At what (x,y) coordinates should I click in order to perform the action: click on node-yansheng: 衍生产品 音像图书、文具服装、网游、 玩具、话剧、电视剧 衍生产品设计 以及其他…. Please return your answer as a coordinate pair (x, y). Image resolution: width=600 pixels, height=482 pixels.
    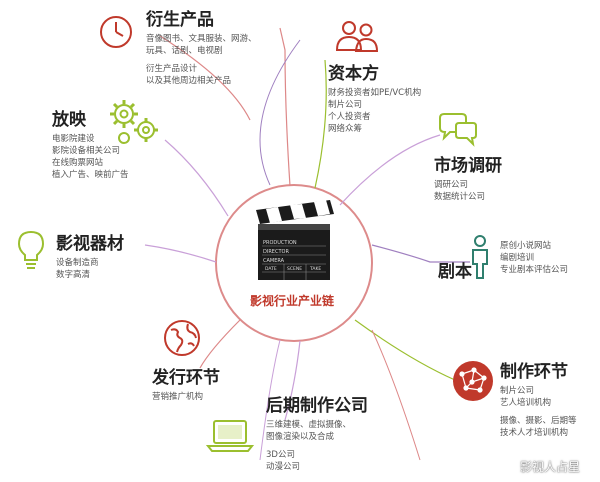
    Looking at the image, I should click on (201, 48).